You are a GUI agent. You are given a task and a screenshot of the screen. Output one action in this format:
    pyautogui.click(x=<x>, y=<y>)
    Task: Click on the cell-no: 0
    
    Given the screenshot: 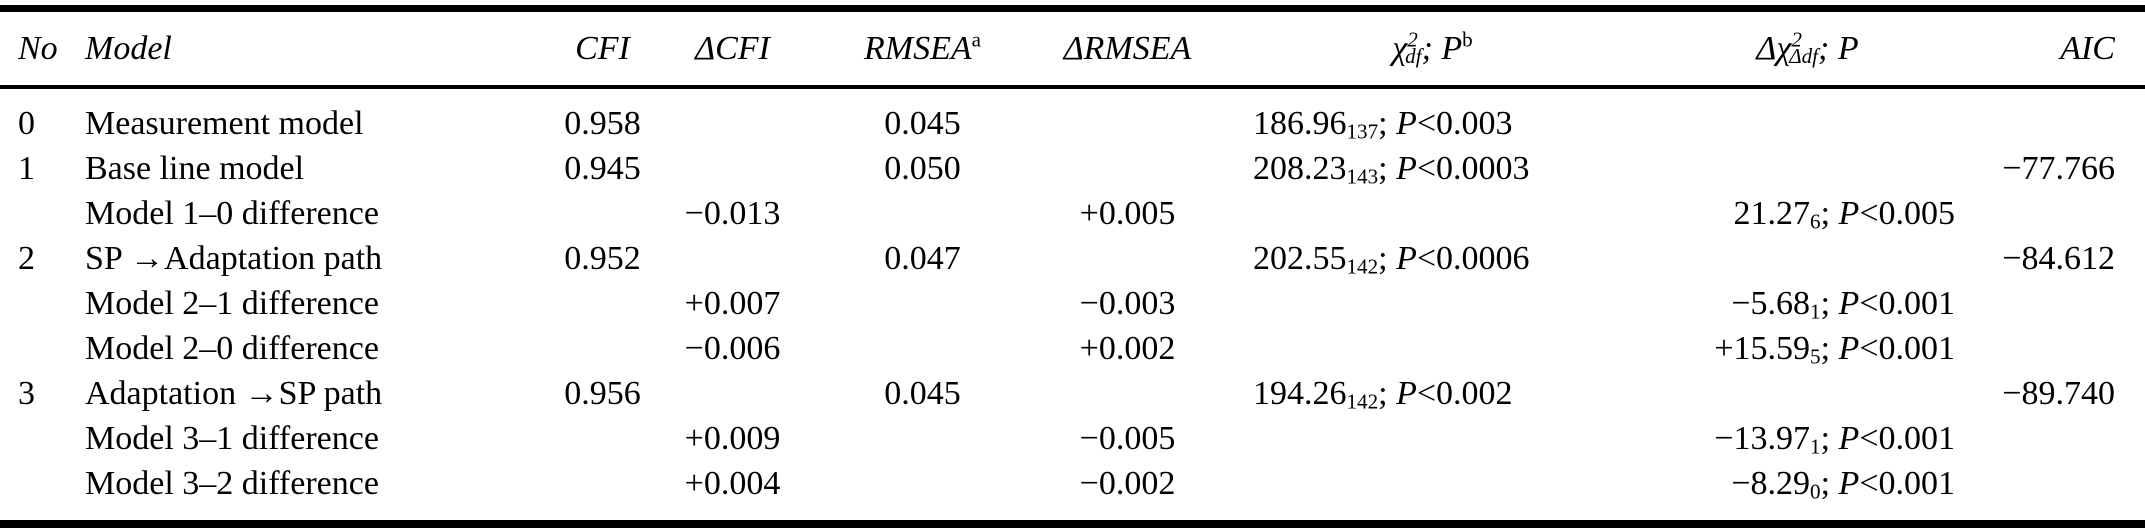 What is the action you would take?
    pyautogui.click(x=26, y=123)
    